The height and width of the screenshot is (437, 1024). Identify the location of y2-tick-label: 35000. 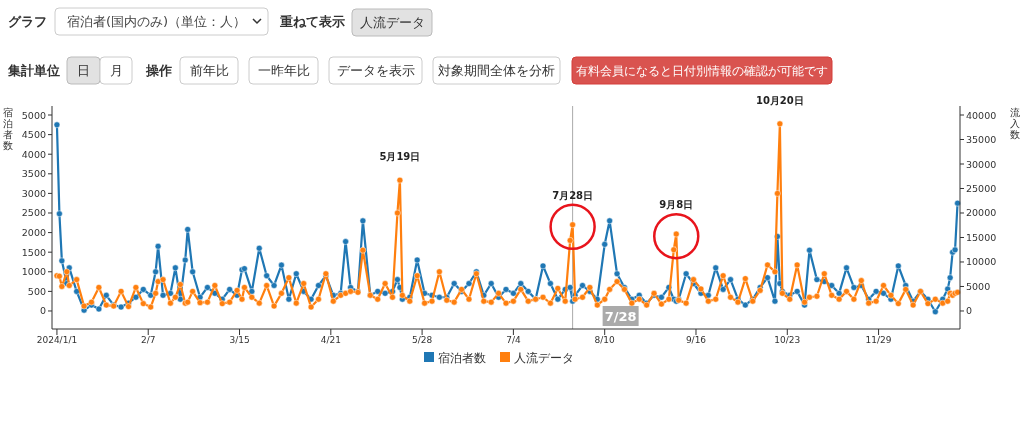
(981, 140).